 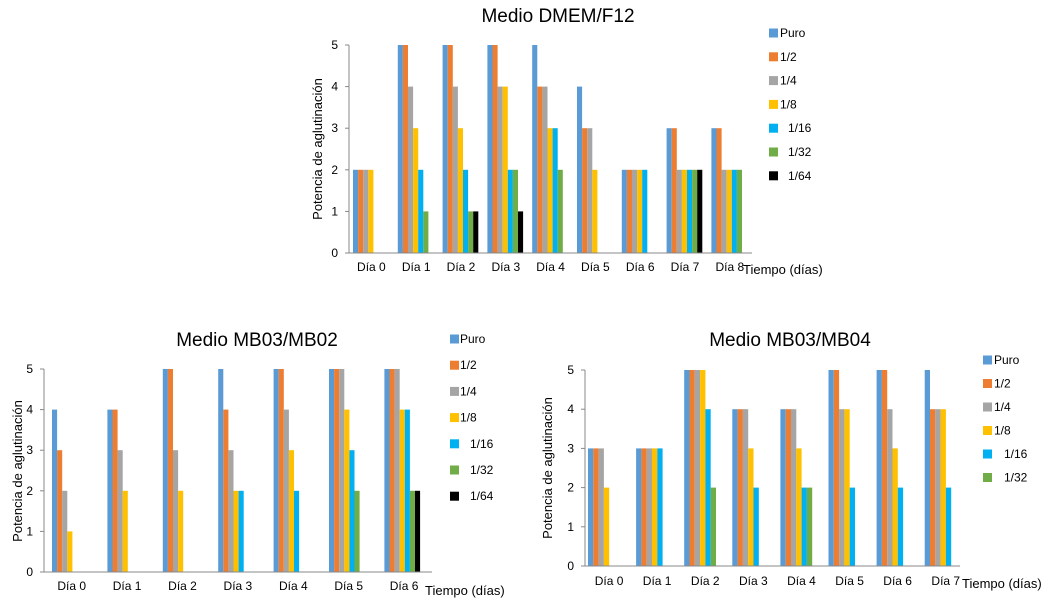 I want to click on legend-label: 1/32, so click(x=800, y=152).